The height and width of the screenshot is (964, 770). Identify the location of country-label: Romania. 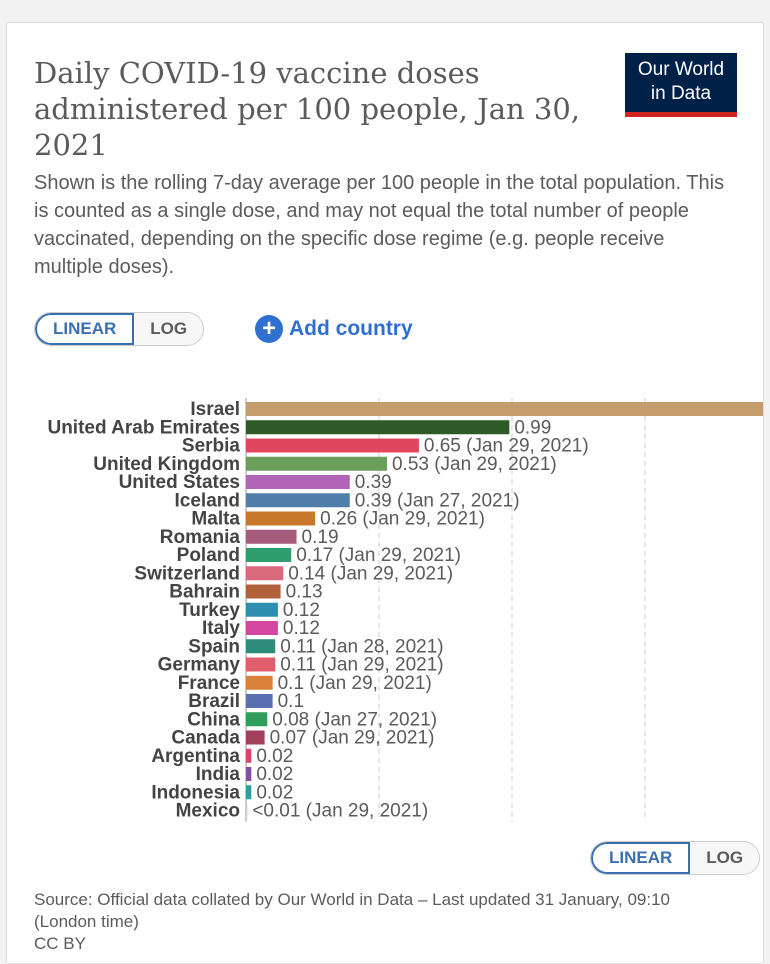
(200, 537).